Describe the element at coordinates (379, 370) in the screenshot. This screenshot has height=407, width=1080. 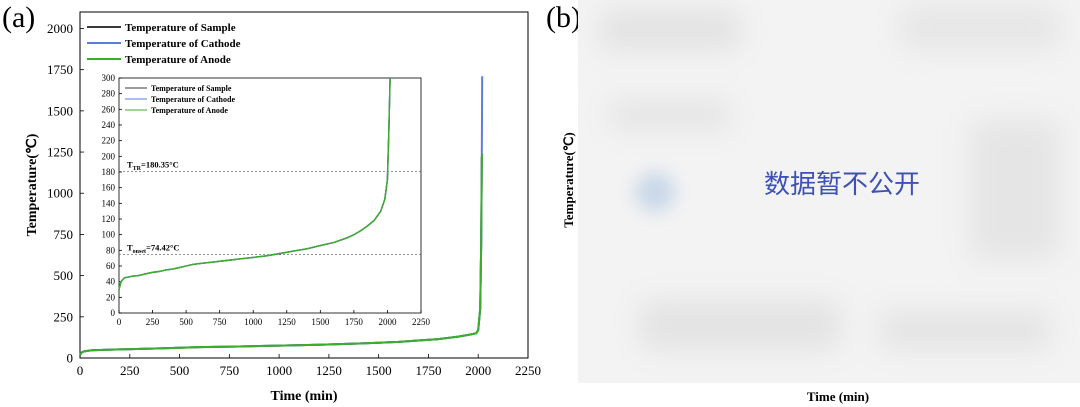
I see `main-x-tick-label: 1500` at that location.